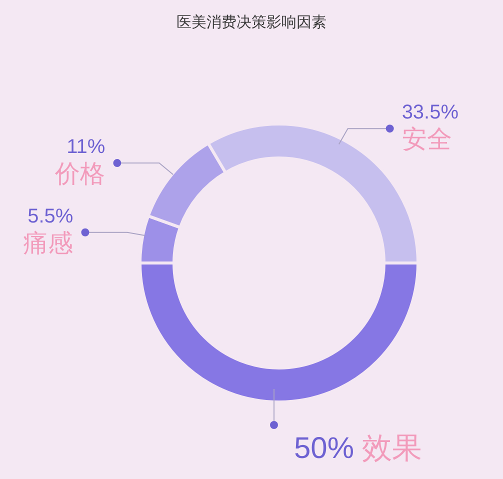 Image resolution: width=503 pixels, height=479 pixels. I want to click on slice-label: 安全, so click(427, 140).